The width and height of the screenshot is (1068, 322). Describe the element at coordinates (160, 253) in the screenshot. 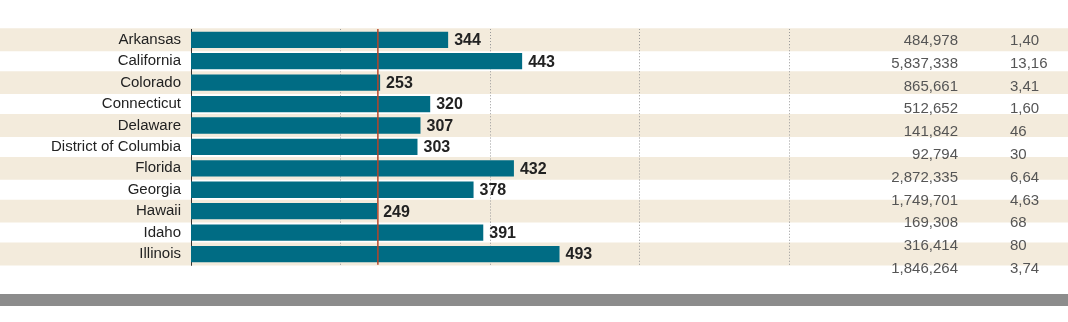

I see `y-tick-label: Illinois` at that location.